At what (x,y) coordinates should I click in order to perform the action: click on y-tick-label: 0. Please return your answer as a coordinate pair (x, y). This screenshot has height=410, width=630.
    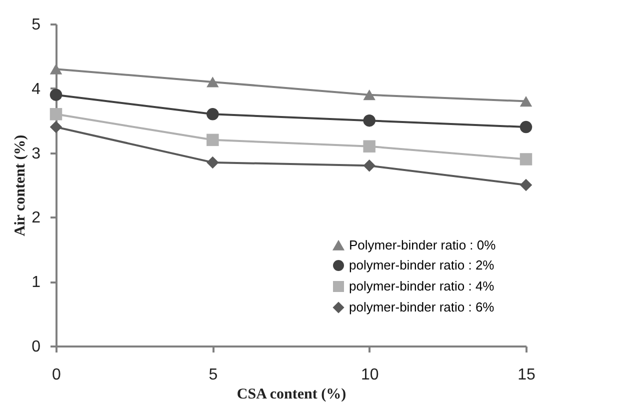
    Looking at the image, I should click on (36, 347).